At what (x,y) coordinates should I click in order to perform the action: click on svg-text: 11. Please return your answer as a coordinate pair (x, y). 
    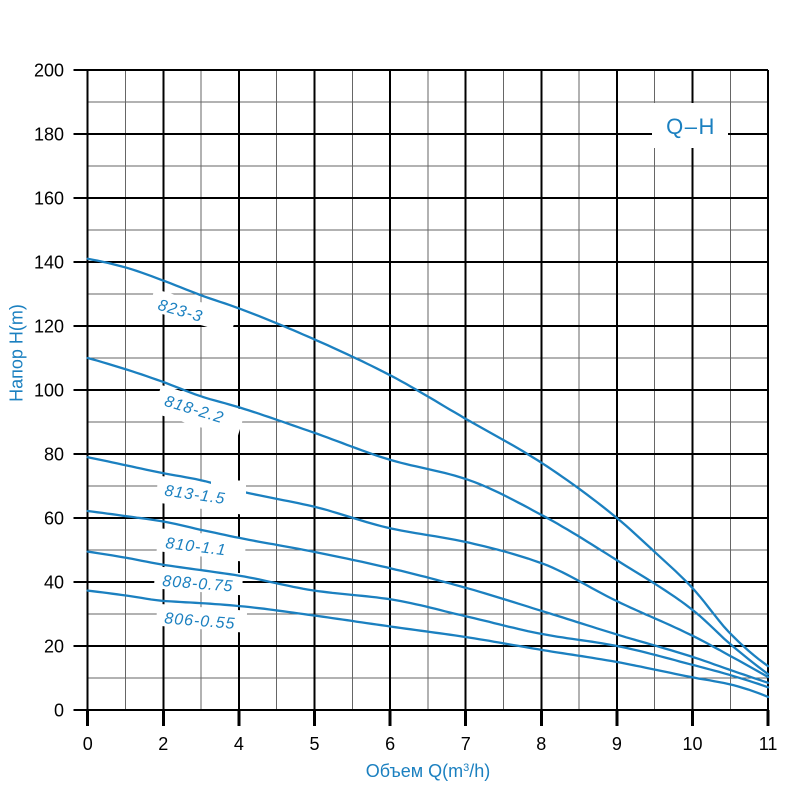
    Looking at the image, I should click on (768, 744).